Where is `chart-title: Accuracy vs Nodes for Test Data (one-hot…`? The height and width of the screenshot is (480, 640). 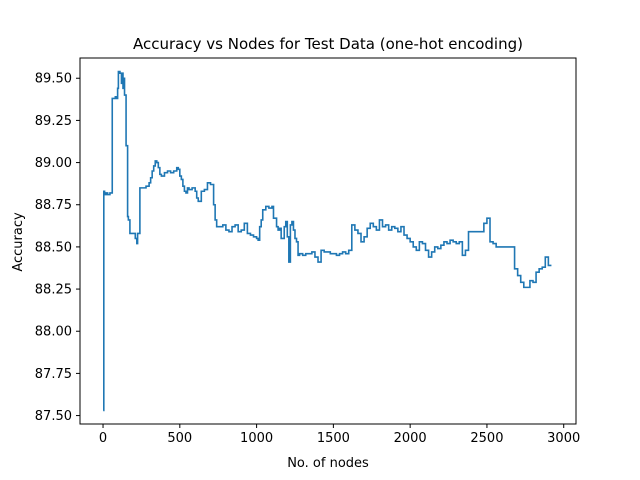 chart-title: Accuracy vs Nodes for Test Data (one-hot… is located at coordinates (328, 44).